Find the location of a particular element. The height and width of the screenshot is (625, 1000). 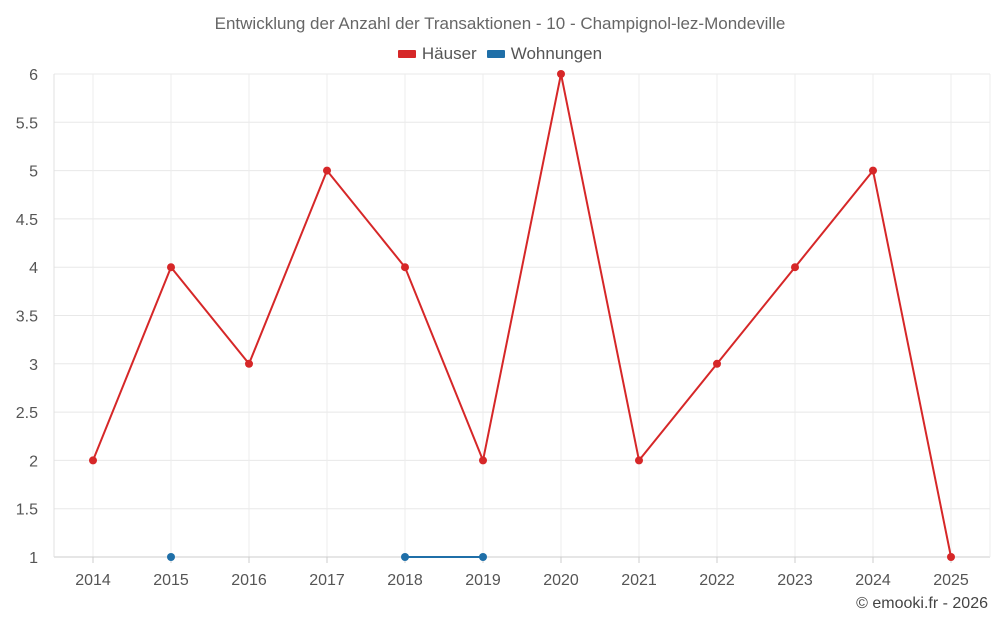

legend-label-haeuser: Häuser is located at coordinates (449, 53).